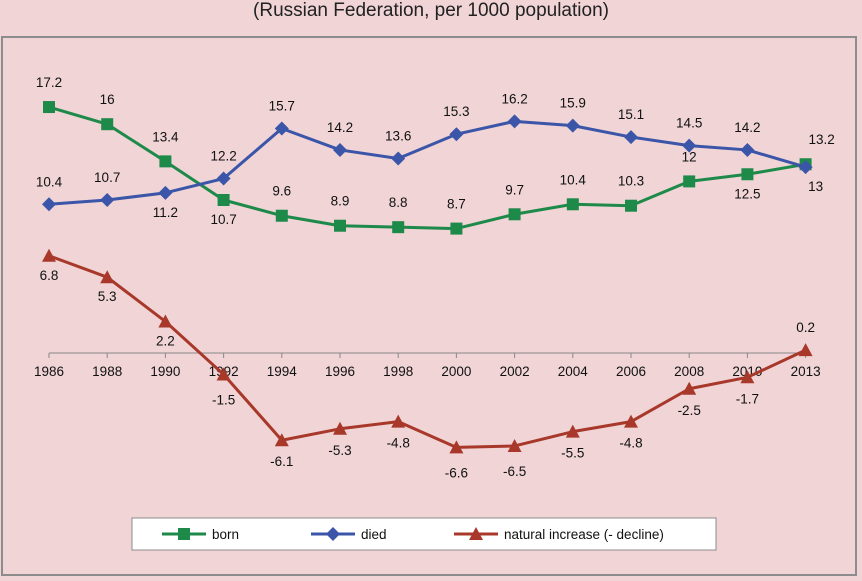  What do you see at coordinates (281, 215) in the screenshot?
I see `data-point-born-1994` at bounding box center [281, 215].